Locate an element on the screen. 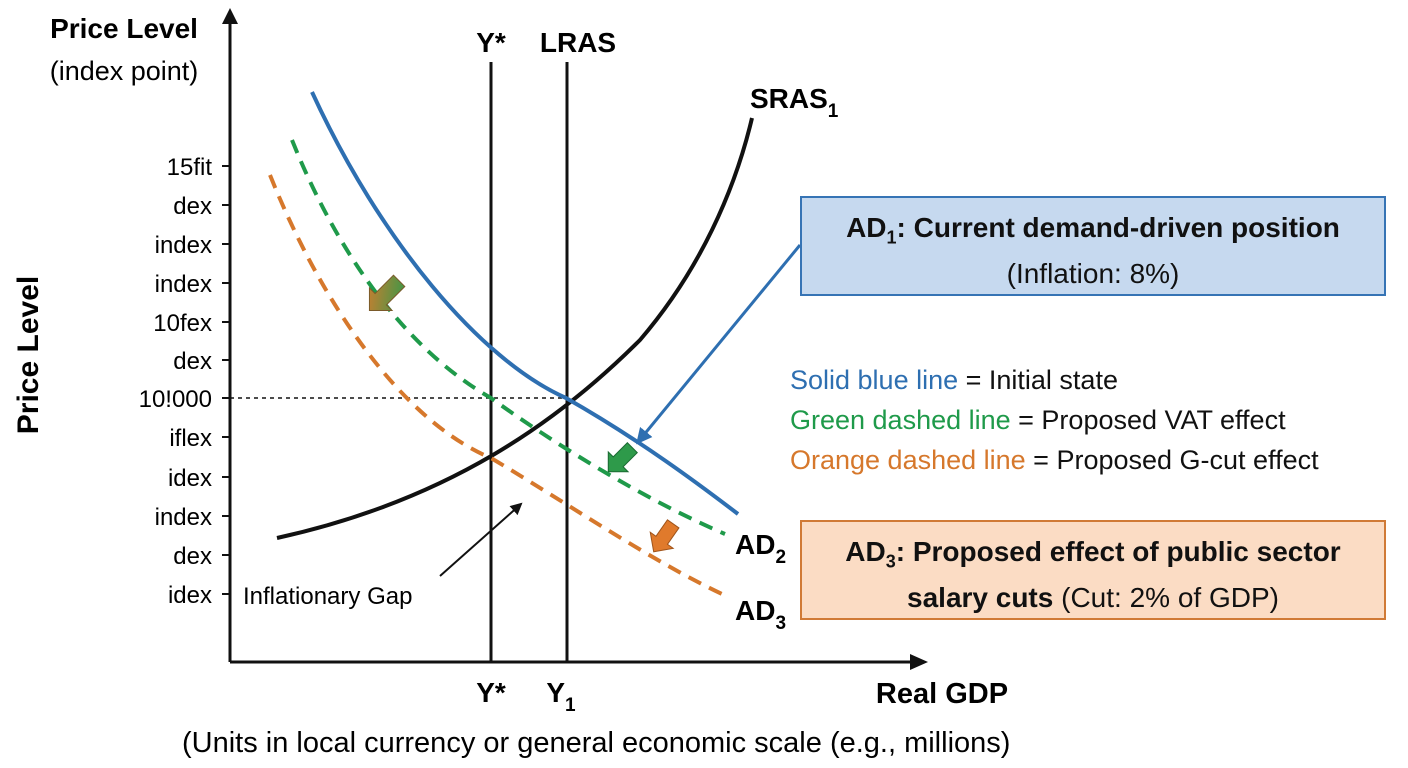  ad1-box-detail: (Inflation: 8%) is located at coordinates (1093, 273).